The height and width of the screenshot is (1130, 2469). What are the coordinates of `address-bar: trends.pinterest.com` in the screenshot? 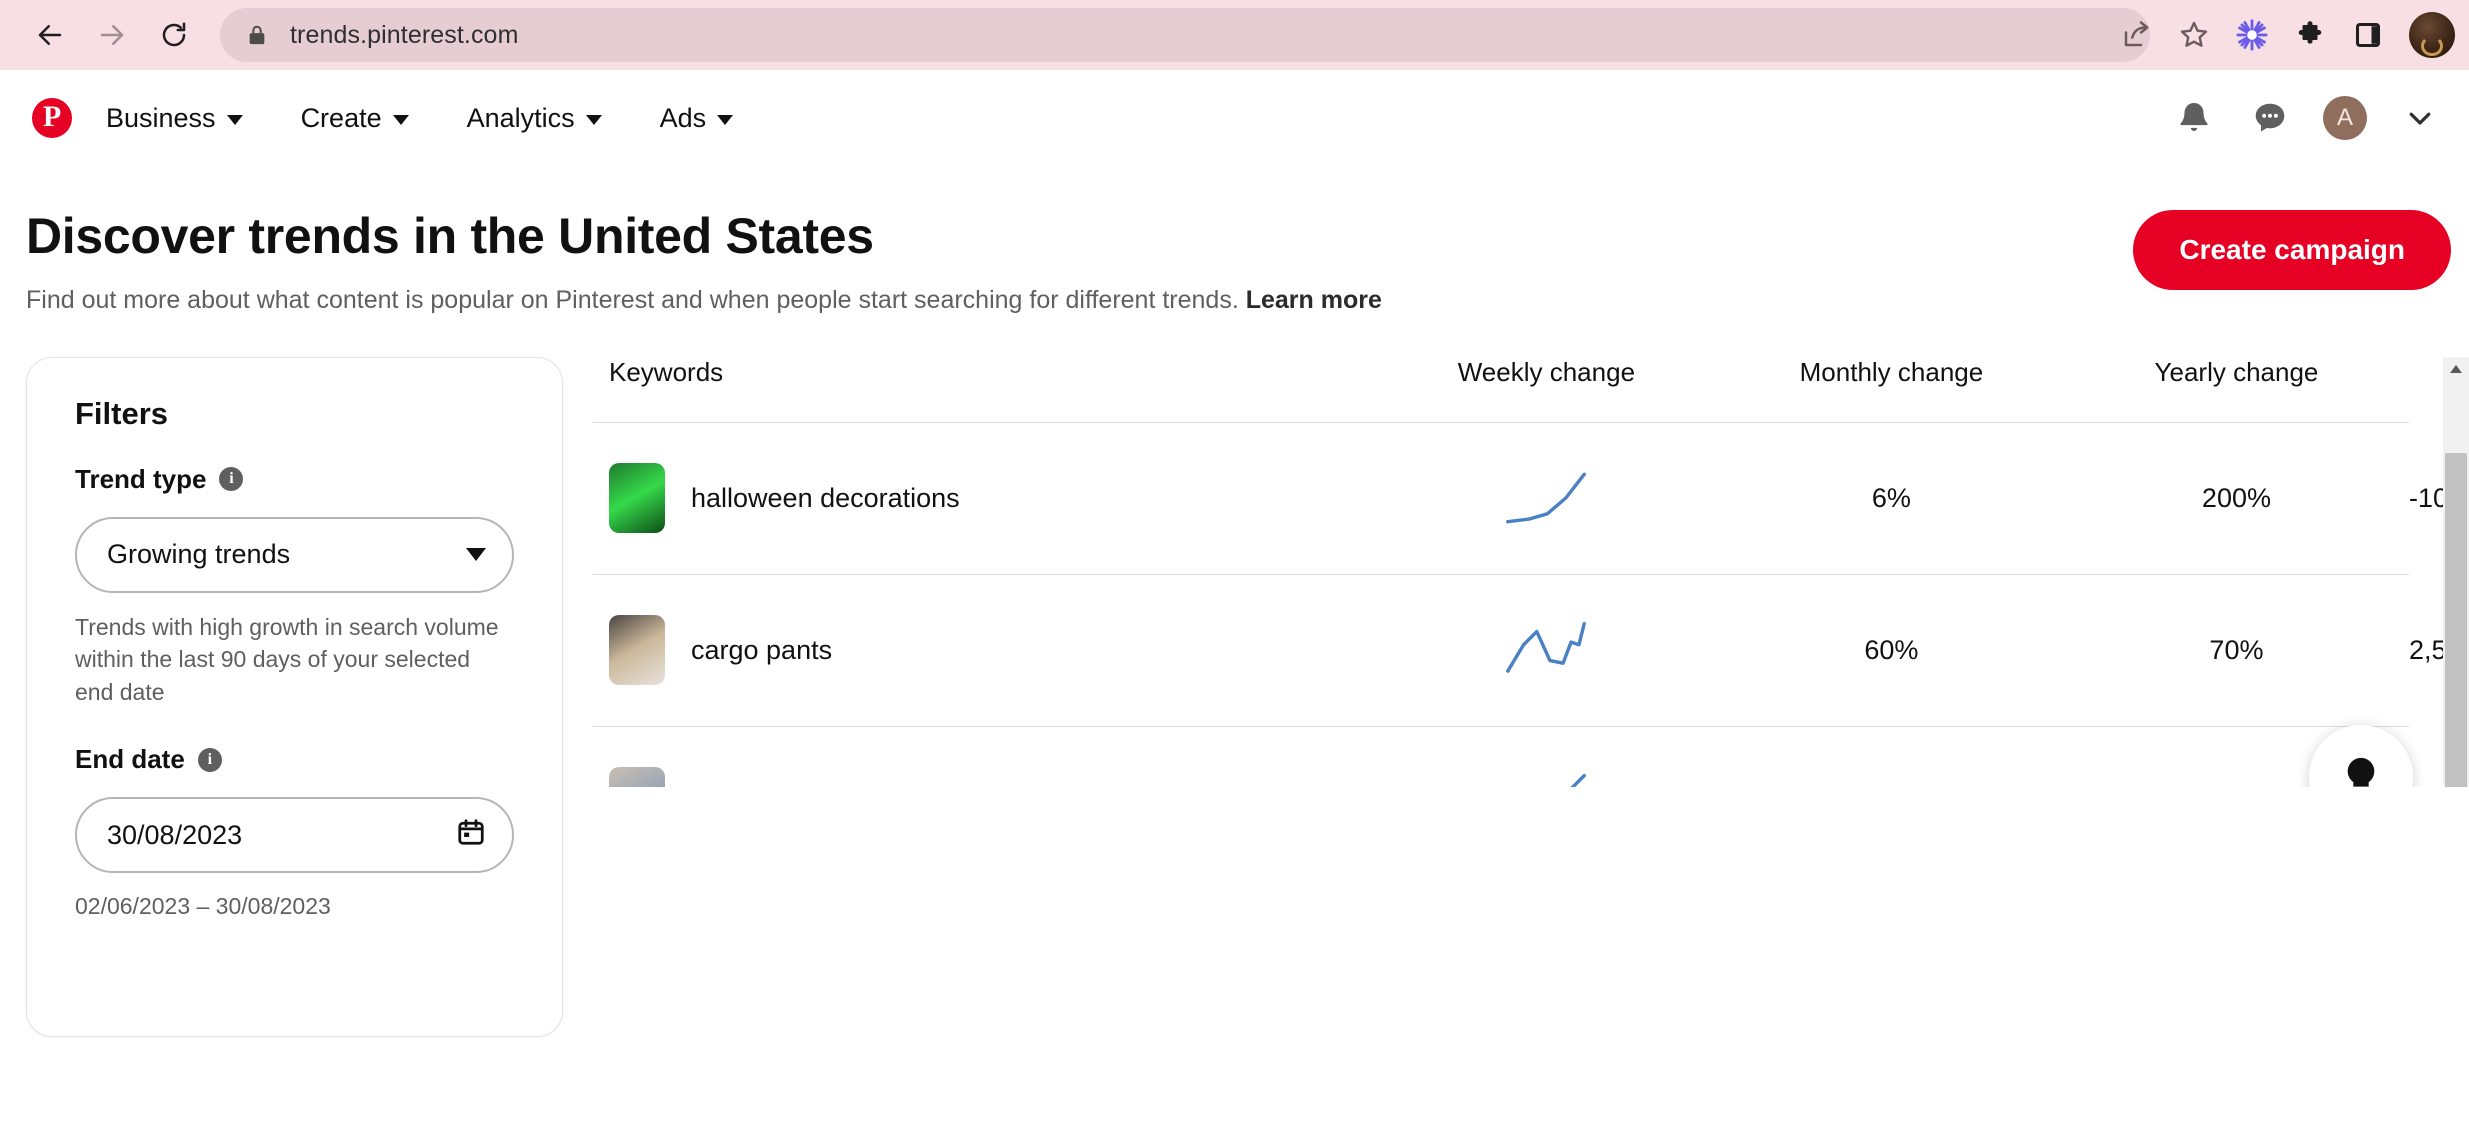 It's located at (1185, 35).